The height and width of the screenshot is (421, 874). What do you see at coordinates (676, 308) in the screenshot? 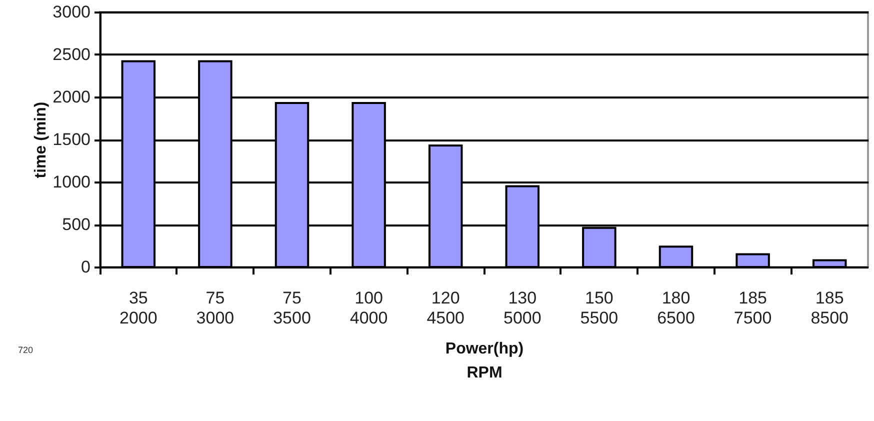
I see `x-tick-label: 180 6500` at bounding box center [676, 308].